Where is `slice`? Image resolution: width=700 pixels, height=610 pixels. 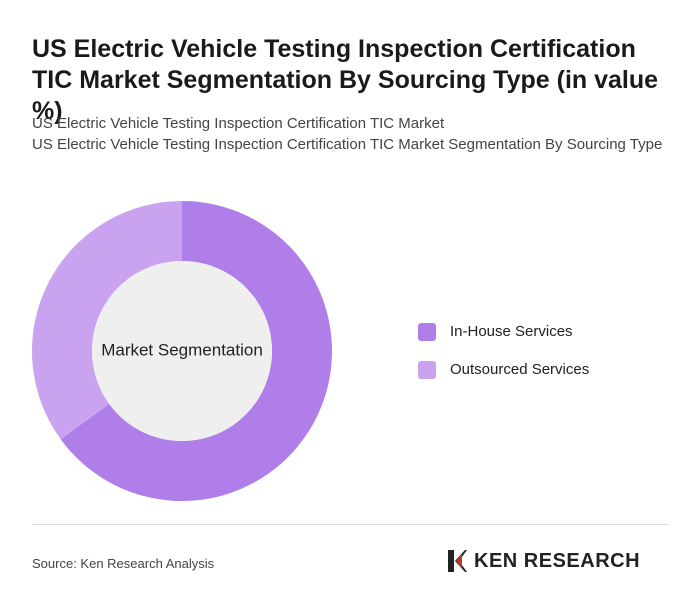
slice is located at coordinates (107, 320).